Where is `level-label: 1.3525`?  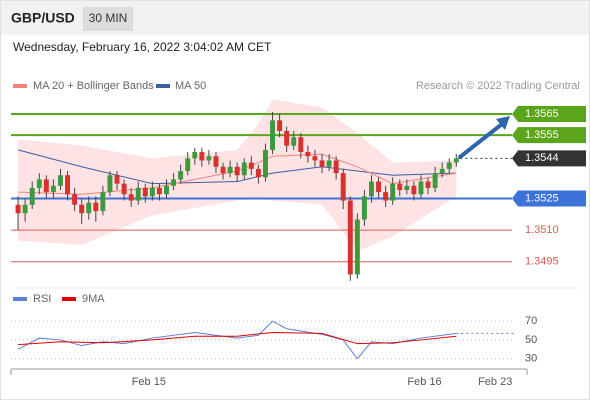
level-label: 1.3525 is located at coordinates (542, 198).